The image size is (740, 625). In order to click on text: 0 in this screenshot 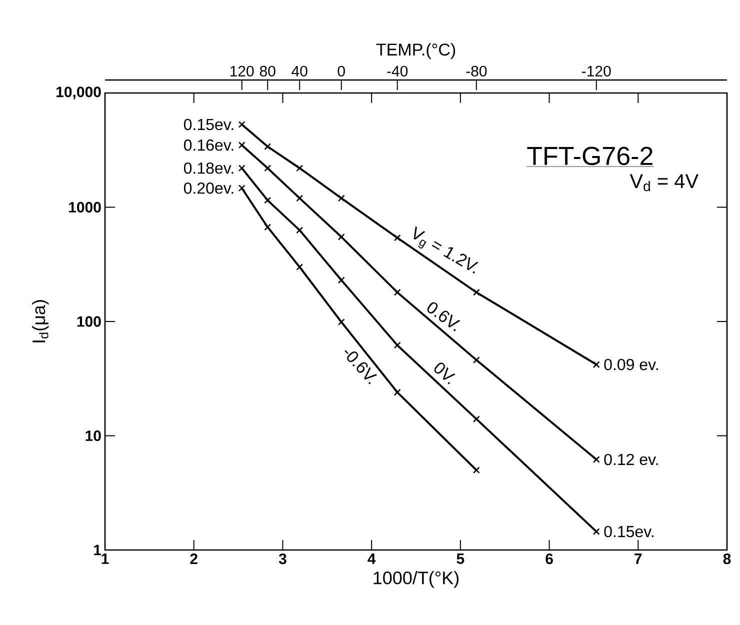, I will do `click(341, 71)`.